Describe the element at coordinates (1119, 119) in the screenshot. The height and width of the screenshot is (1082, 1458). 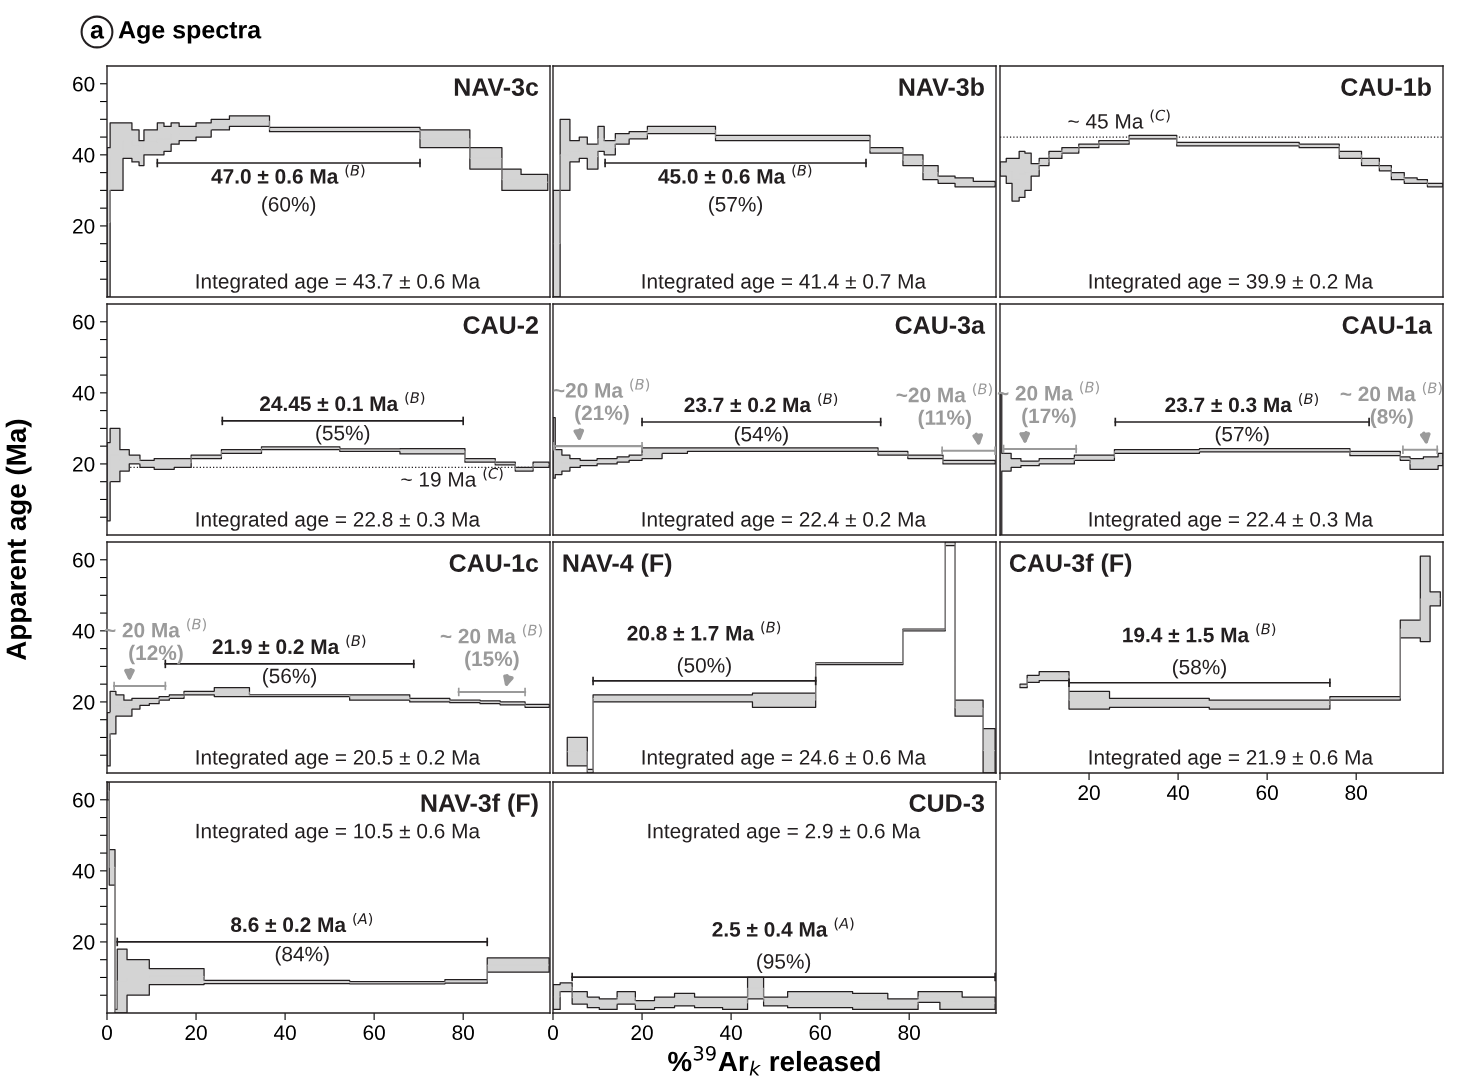
I see `ref-line-label: ~ 45 Ma $^{(C)}$` at that location.